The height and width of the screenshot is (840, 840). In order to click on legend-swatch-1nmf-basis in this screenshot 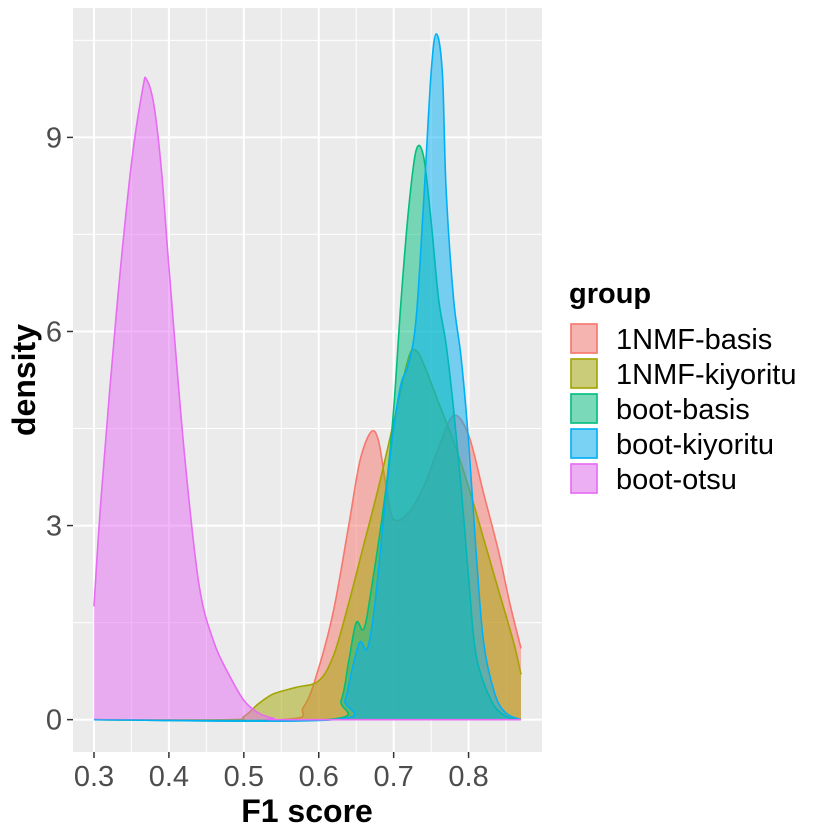, I will do `click(584, 338)`.